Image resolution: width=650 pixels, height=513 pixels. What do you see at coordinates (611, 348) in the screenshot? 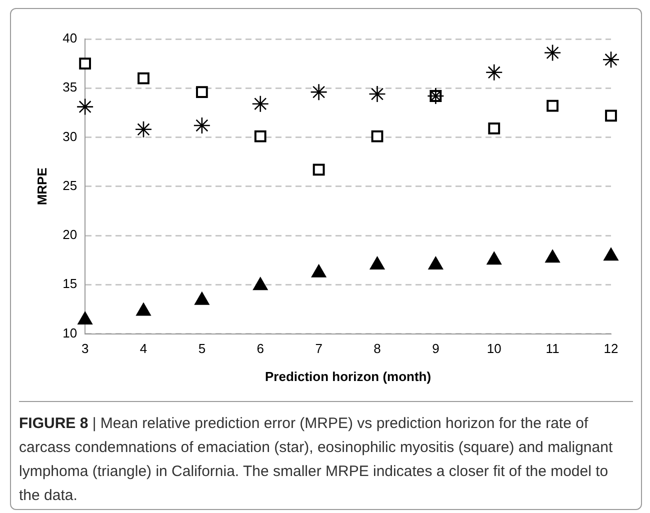
I see `x-tick-label: 12` at bounding box center [611, 348].